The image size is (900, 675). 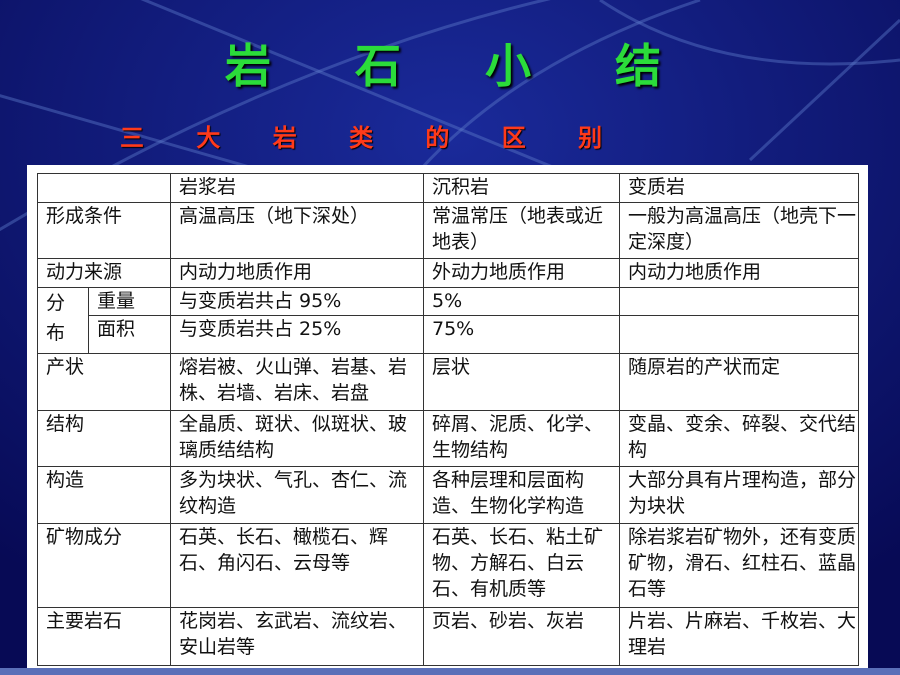 What do you see at coordinates (739, 495) in the screenshot?
I see `cell: 大部分具有片理构造，部分为块状` at bounding box center [739, 495].